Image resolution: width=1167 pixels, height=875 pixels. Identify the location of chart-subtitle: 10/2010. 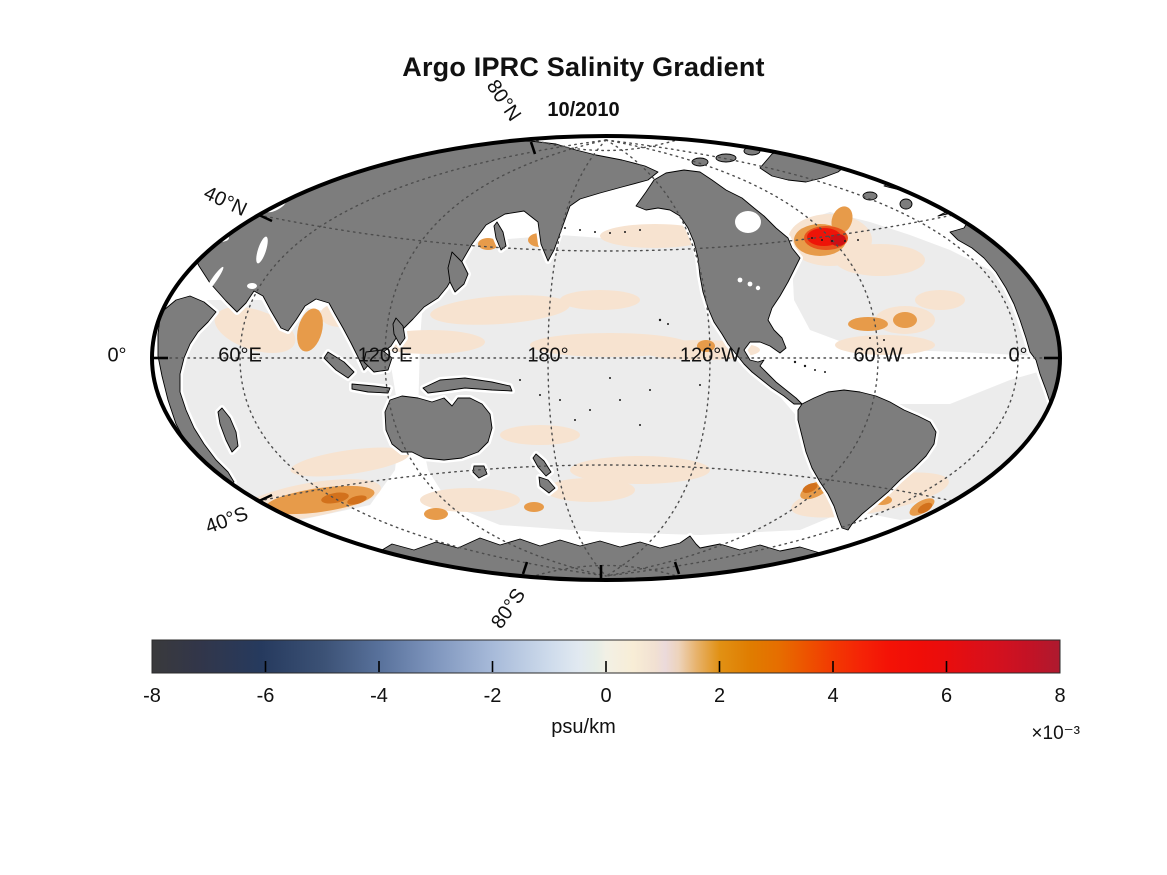
(583, 110).